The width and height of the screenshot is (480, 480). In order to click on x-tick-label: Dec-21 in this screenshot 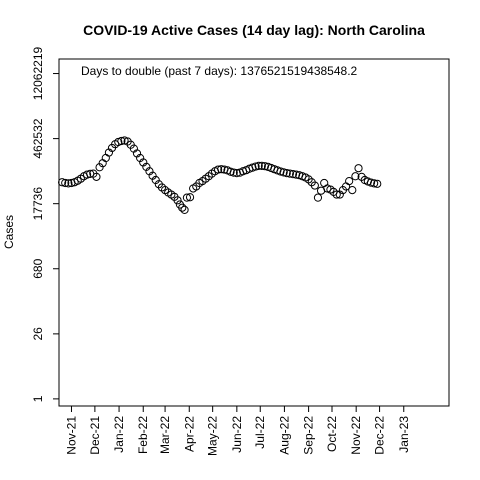, I will do `click(95, 435)`.